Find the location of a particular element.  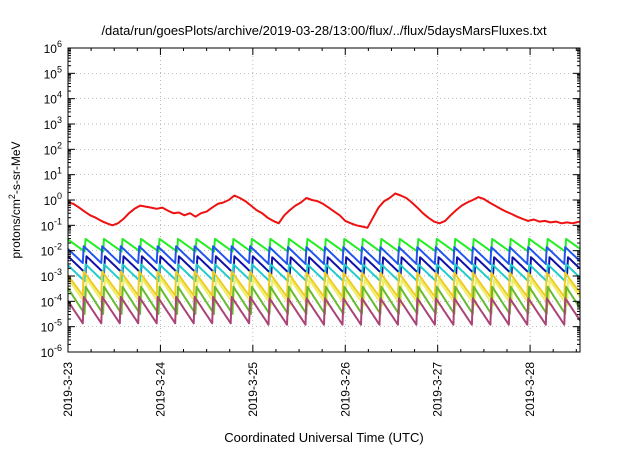

y-tick-label: 10⁻⁶ is located at coordinates (51, 351).